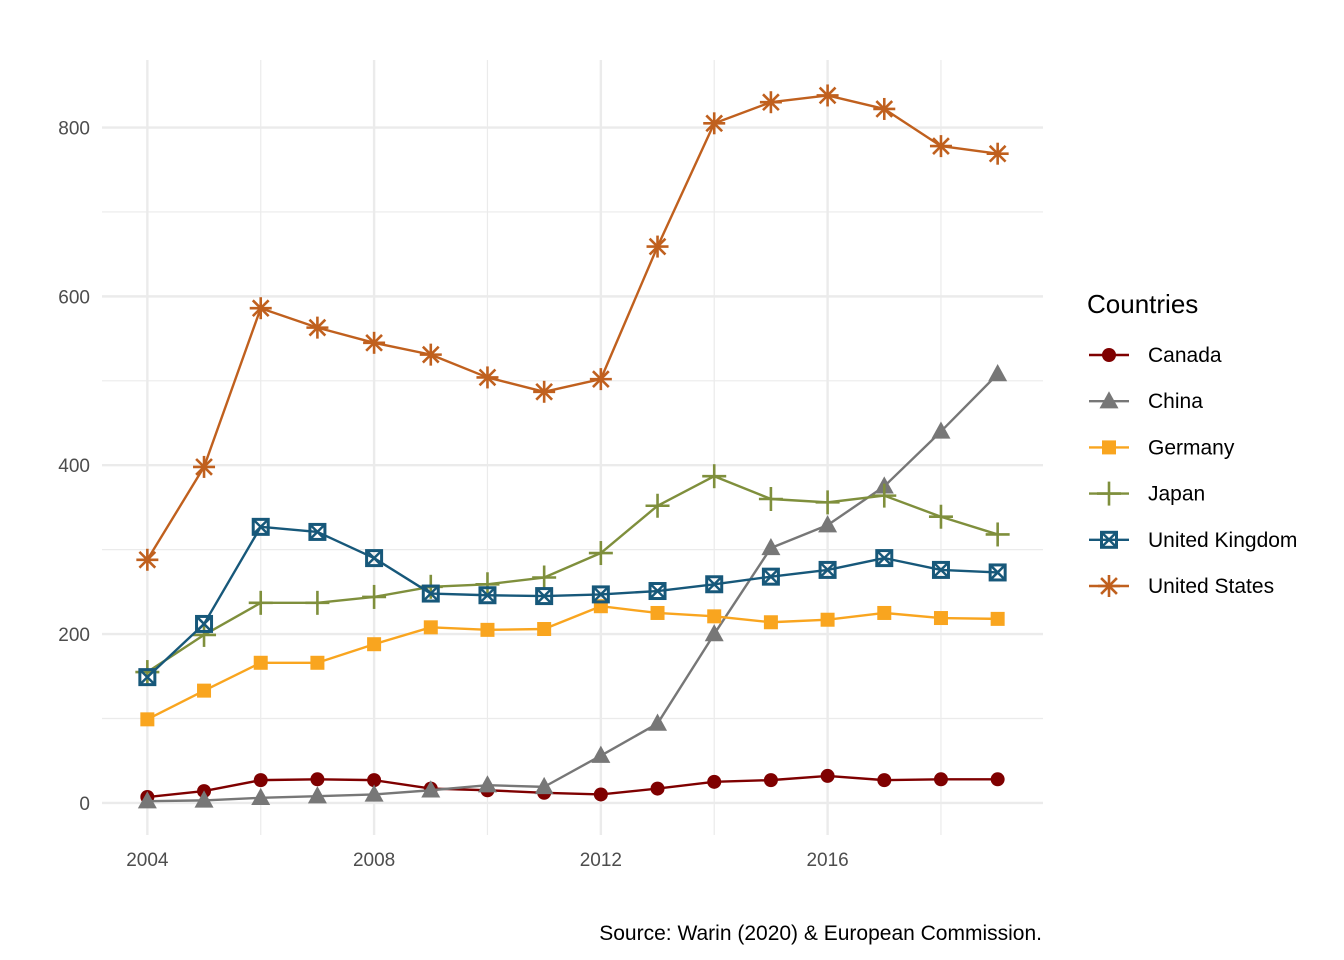 This screenshot has height=960, width=1344. I want to click on legend-label: United Kingdom, so click(1222, 540).